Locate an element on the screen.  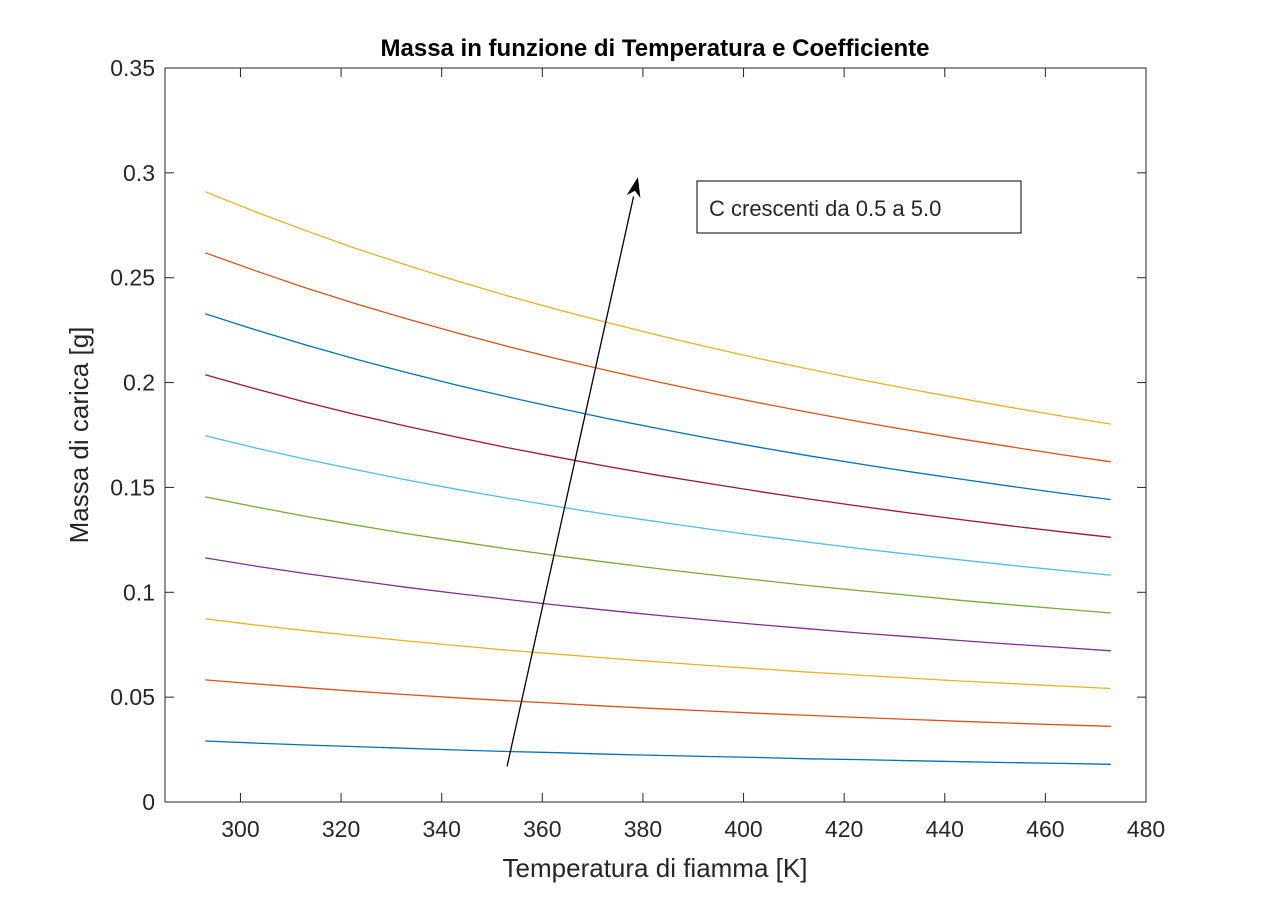
x-tick-label: 360 is located at coordinates (542, 829).